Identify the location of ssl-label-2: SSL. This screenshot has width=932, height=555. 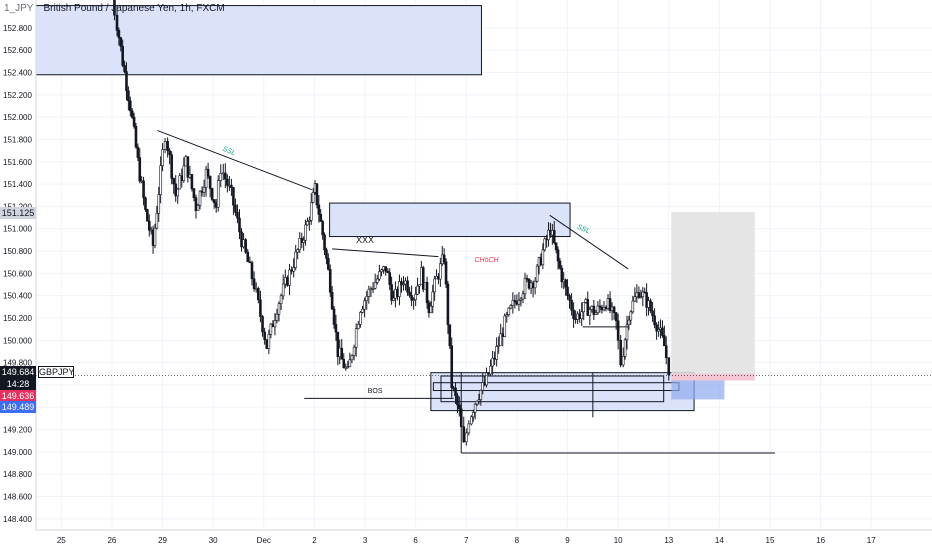
(583, 230).